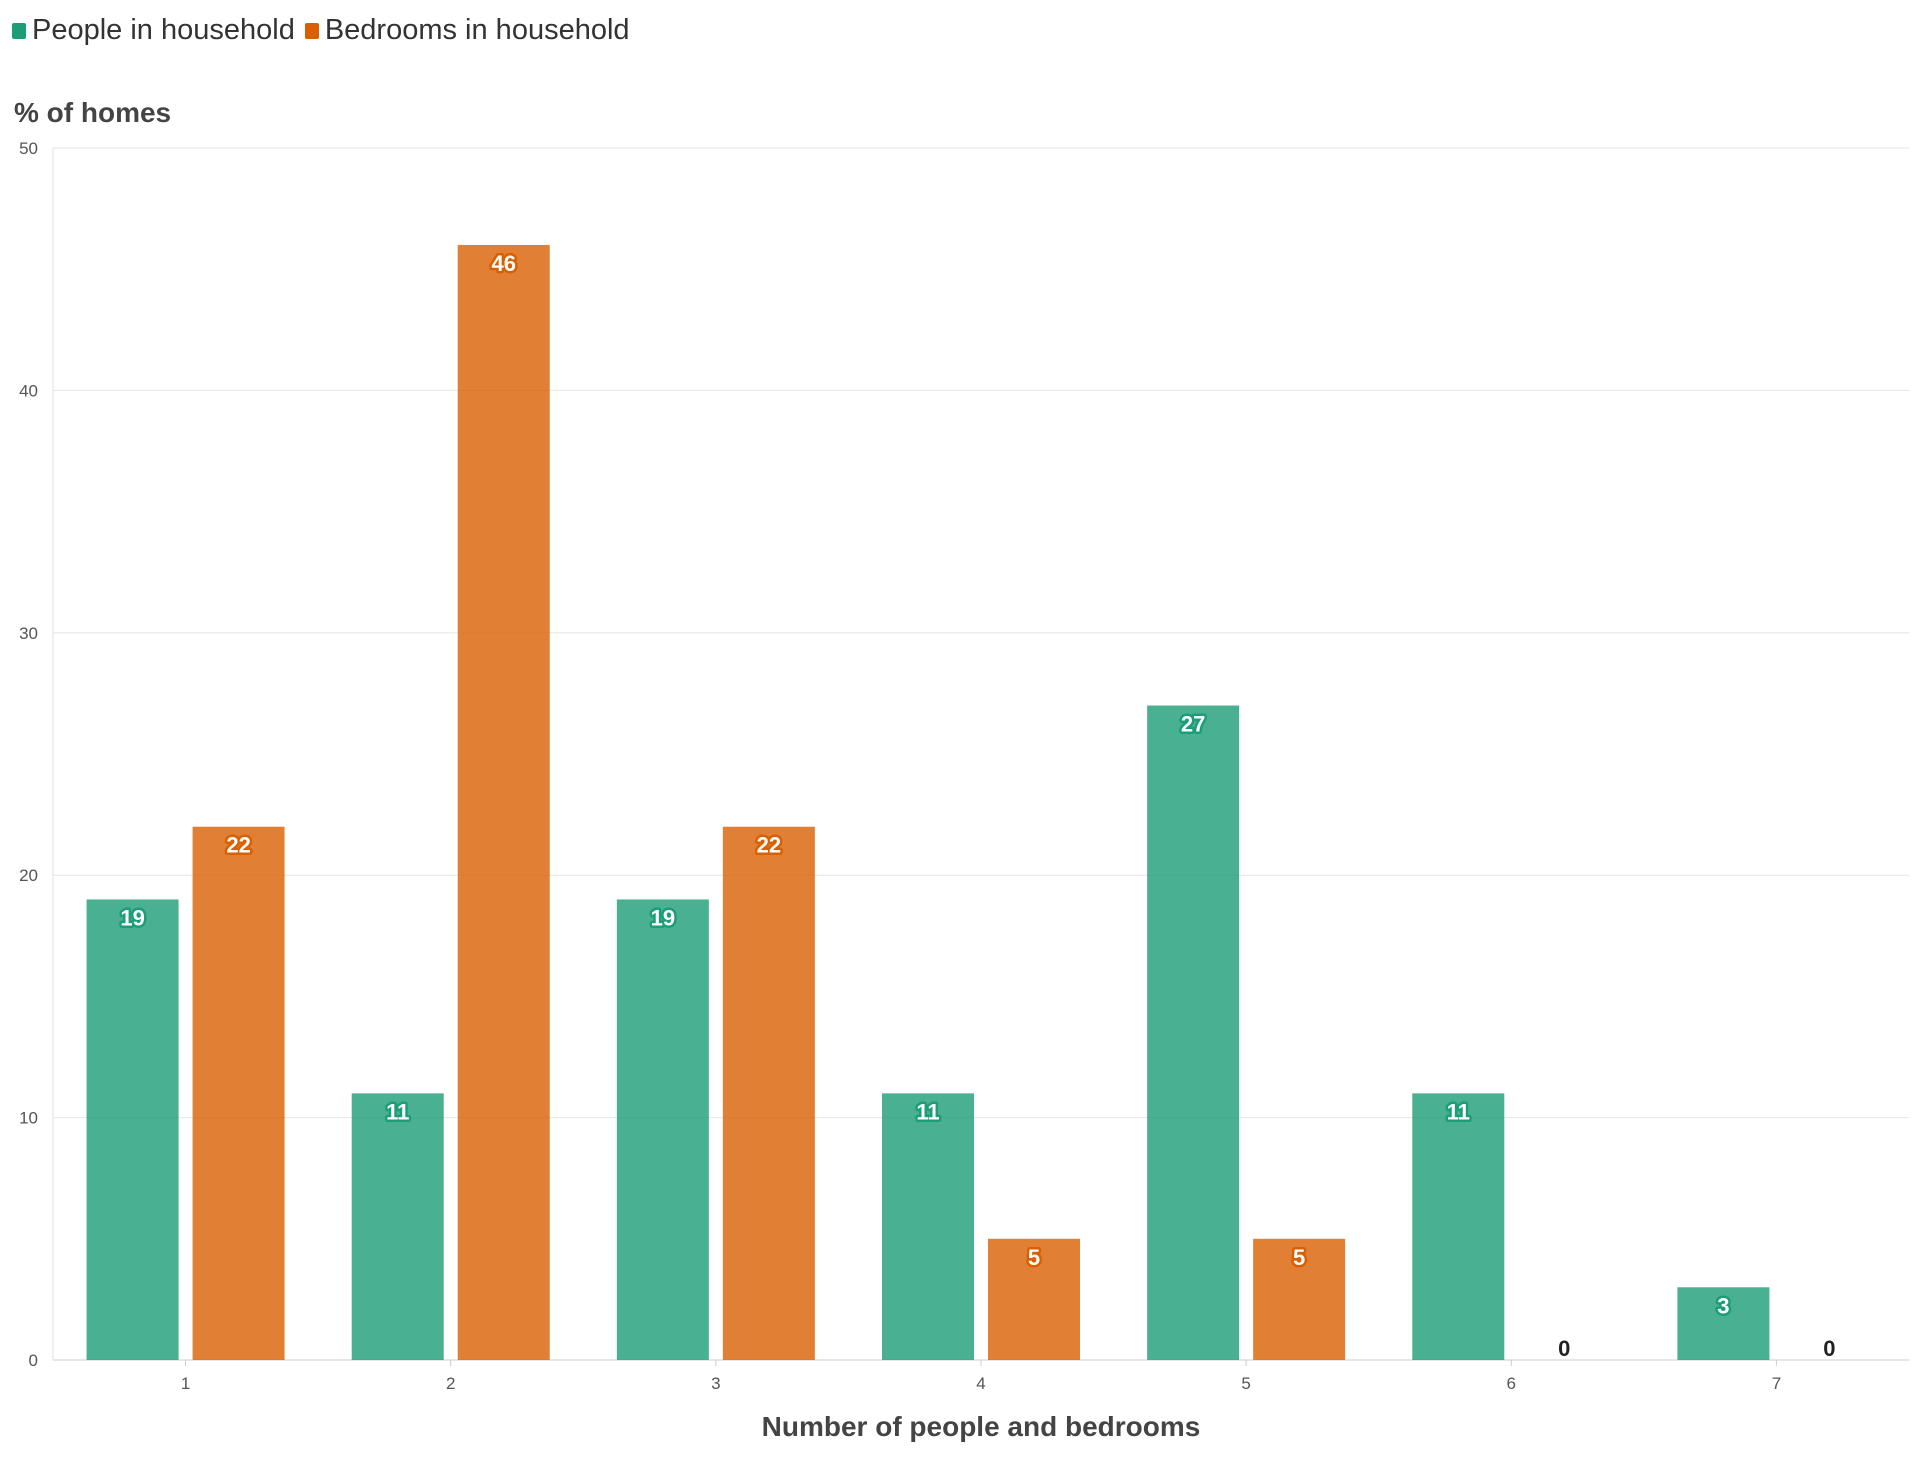 The height and width of the screenshot is (1466, 1920). What do you see at coordinates (28, 148) in the screenshot?
I see `y-tick-label: 50` at bounding box center [28, 148].